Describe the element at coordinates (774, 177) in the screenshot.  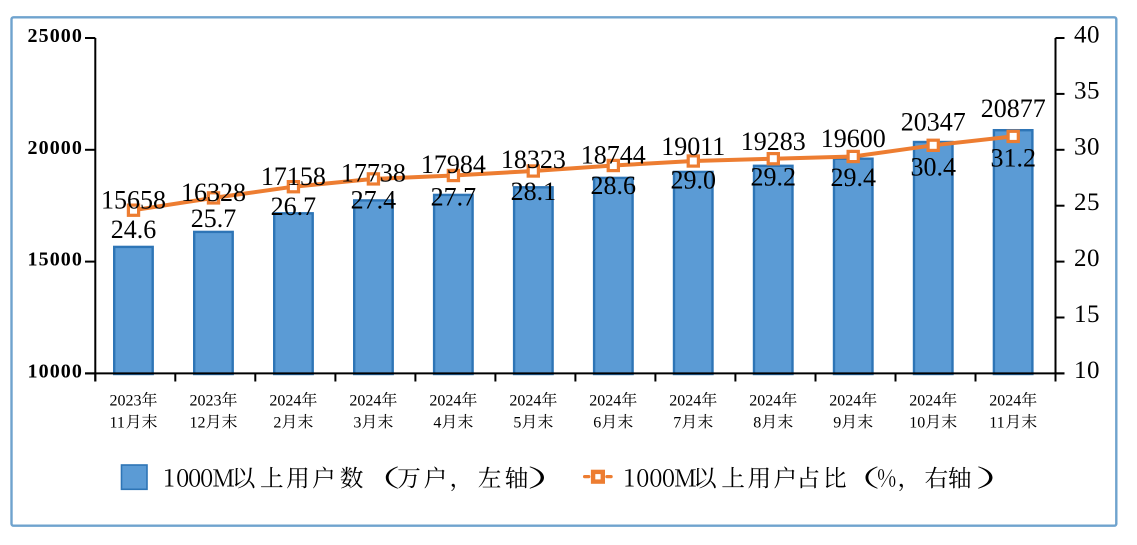
I see `svg-text: 29.2` at that location.